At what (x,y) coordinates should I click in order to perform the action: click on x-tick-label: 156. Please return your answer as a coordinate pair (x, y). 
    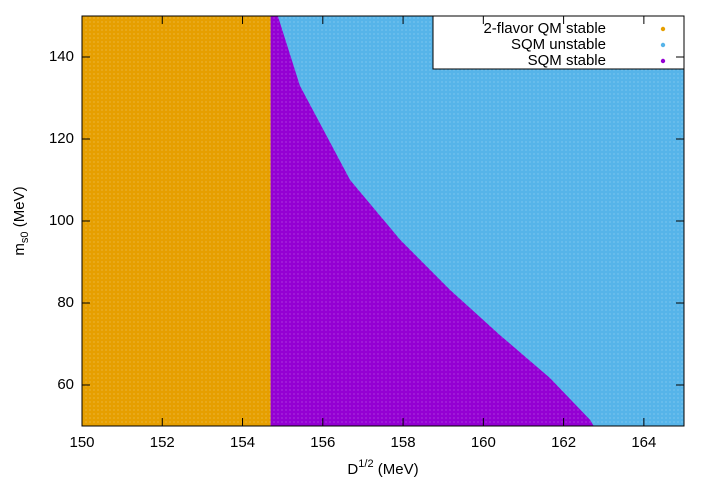
    Looking at the image, I should click on (322, 442).